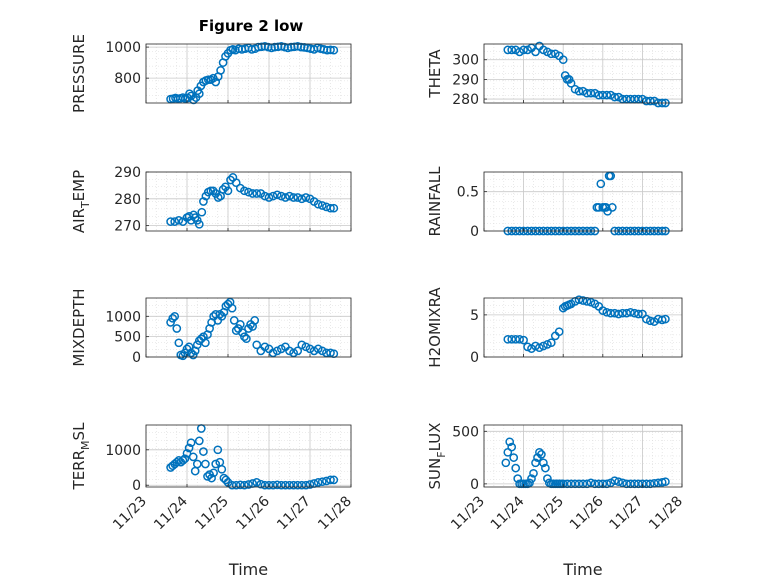  Describe the element at coordinates (554, 203) in the screenshot. I see `chart-panel-rainfall: 0 0.5 RAINFALL` at that location.